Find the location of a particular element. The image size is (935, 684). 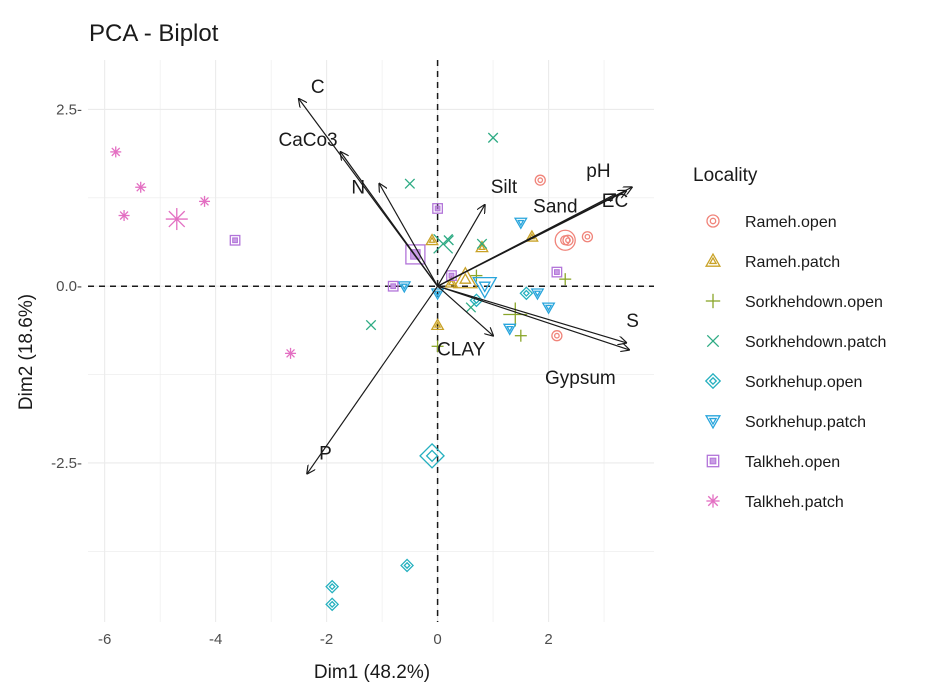

vector-n is located at coordinates (409, 235).